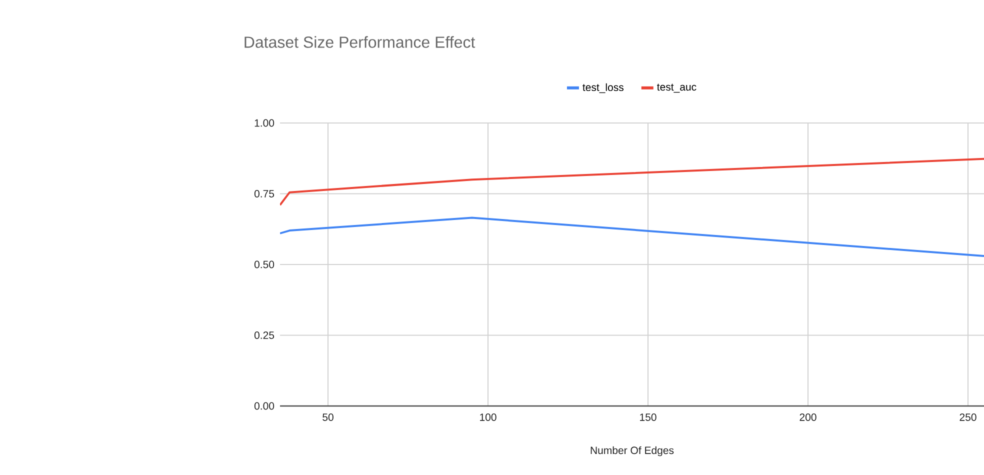 This screenshot has width=984, height=475. What do you see at coordinates (648, 417) in the screenshot?
I see `x-tick-label: 150` at bounding box center [648, 417].